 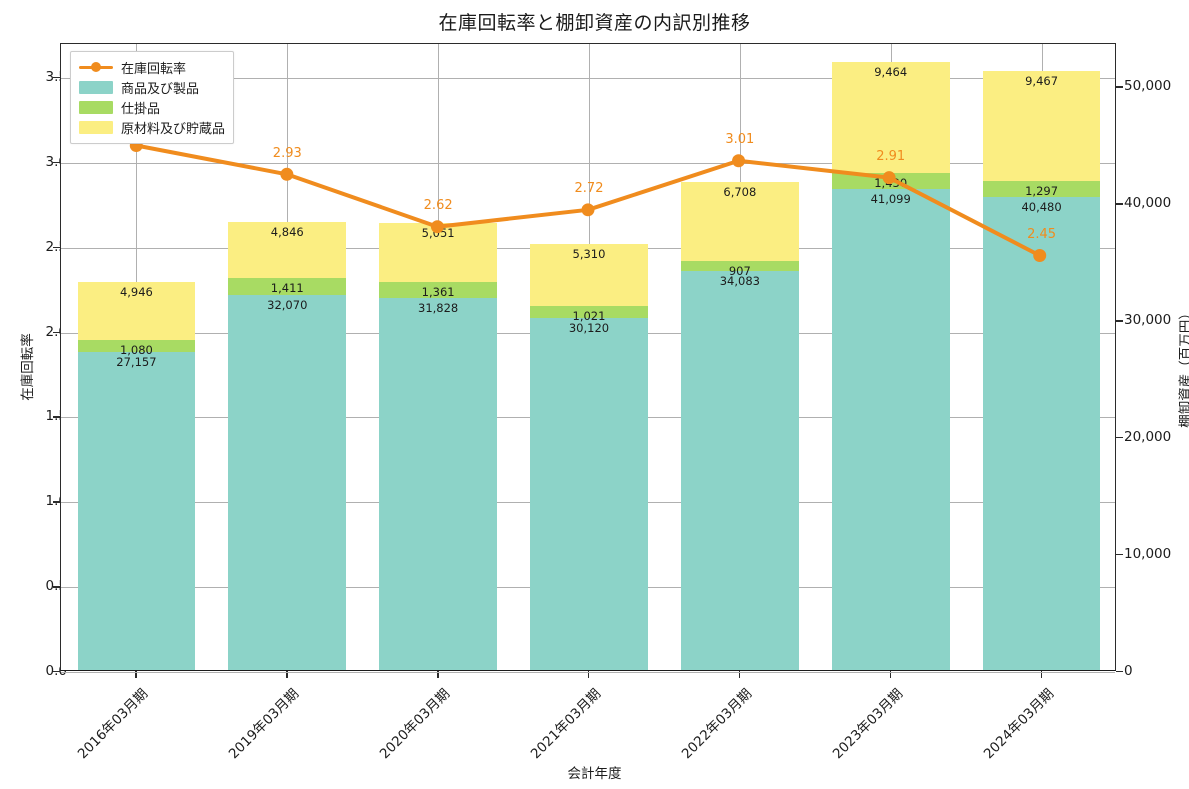 I want to click on y-axis-right-tick-label: 20,000, so click(x=1148, y=437).